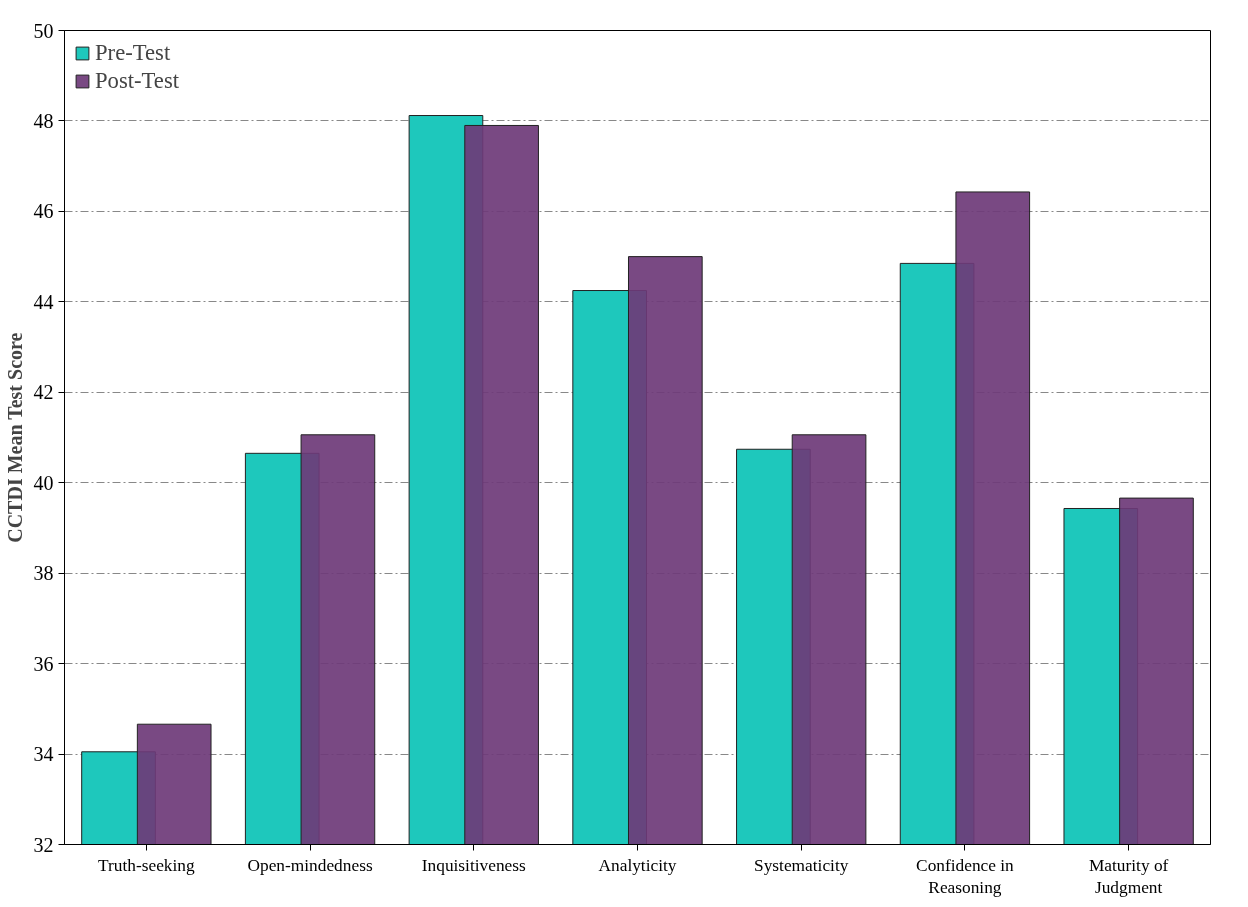 The image size is (1248, 907). I want to click on y-tick-label: 40, so click(43, 482).